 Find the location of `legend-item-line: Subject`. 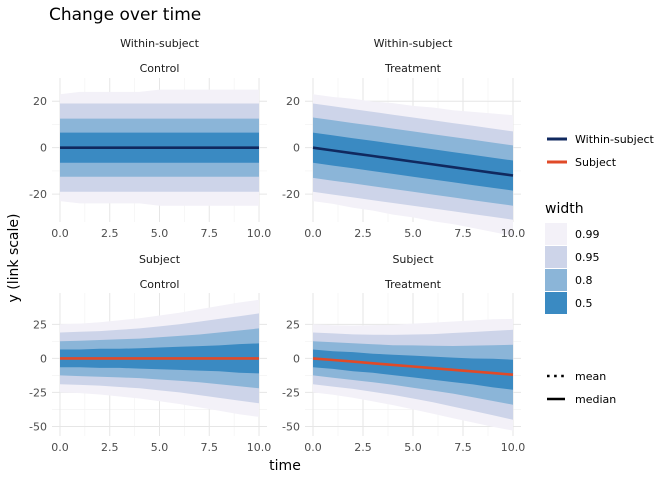

legend-item-line: Subject is located at coordinates (582, 162).